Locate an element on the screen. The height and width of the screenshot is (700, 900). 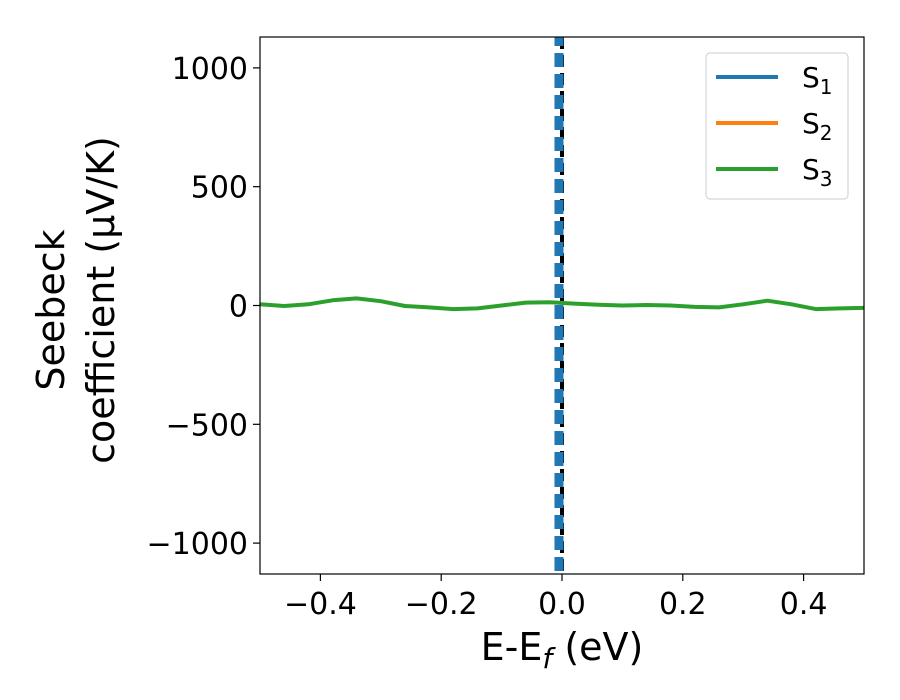
y-axis-label: Seebeck coefficient (μV/K) is located at coordinates (76, 300).